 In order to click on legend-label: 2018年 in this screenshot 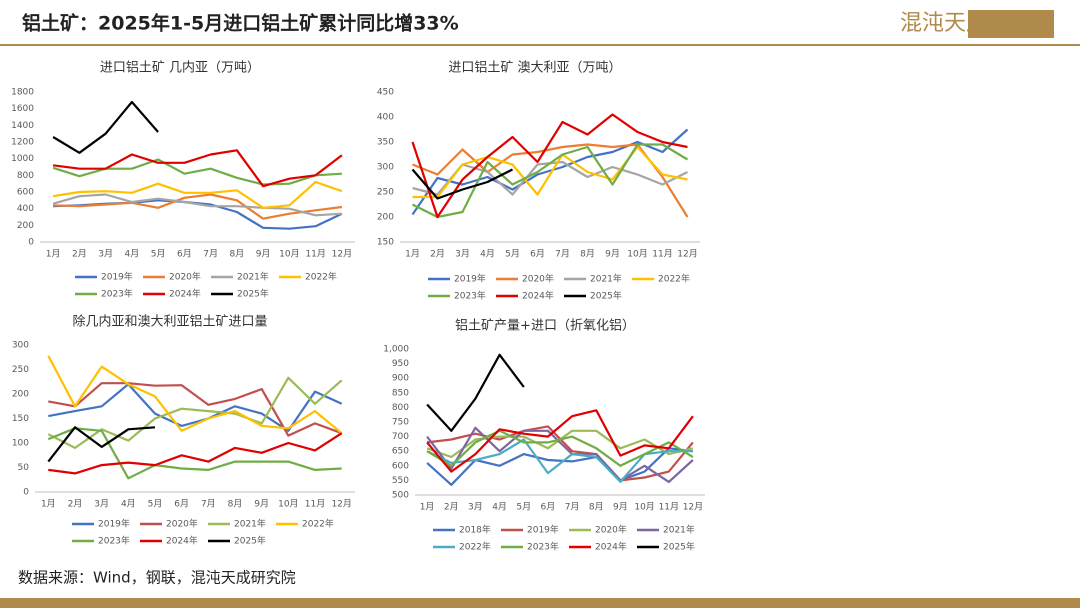, I will do `click(475, 530)`.